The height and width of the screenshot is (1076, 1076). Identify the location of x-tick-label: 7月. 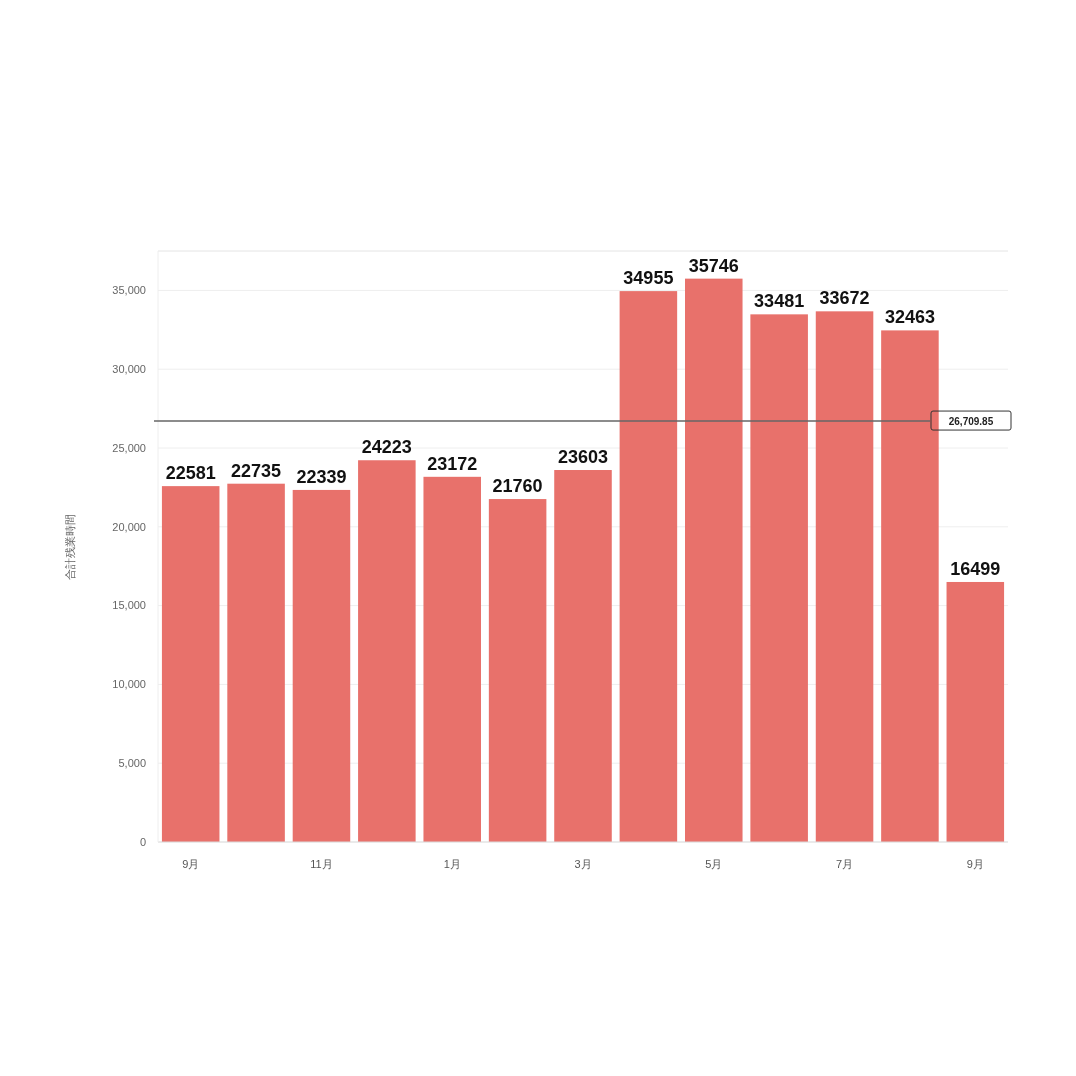
(844, 864).